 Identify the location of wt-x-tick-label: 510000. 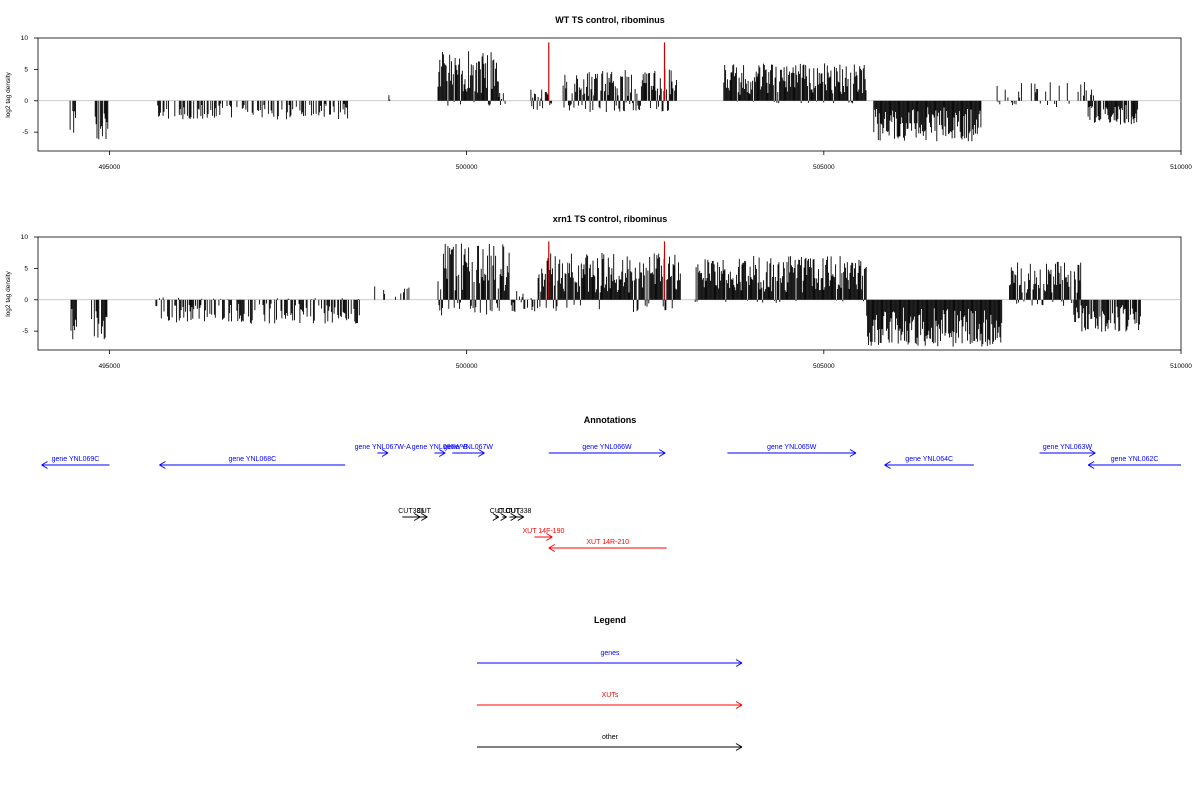
(1181, 167).